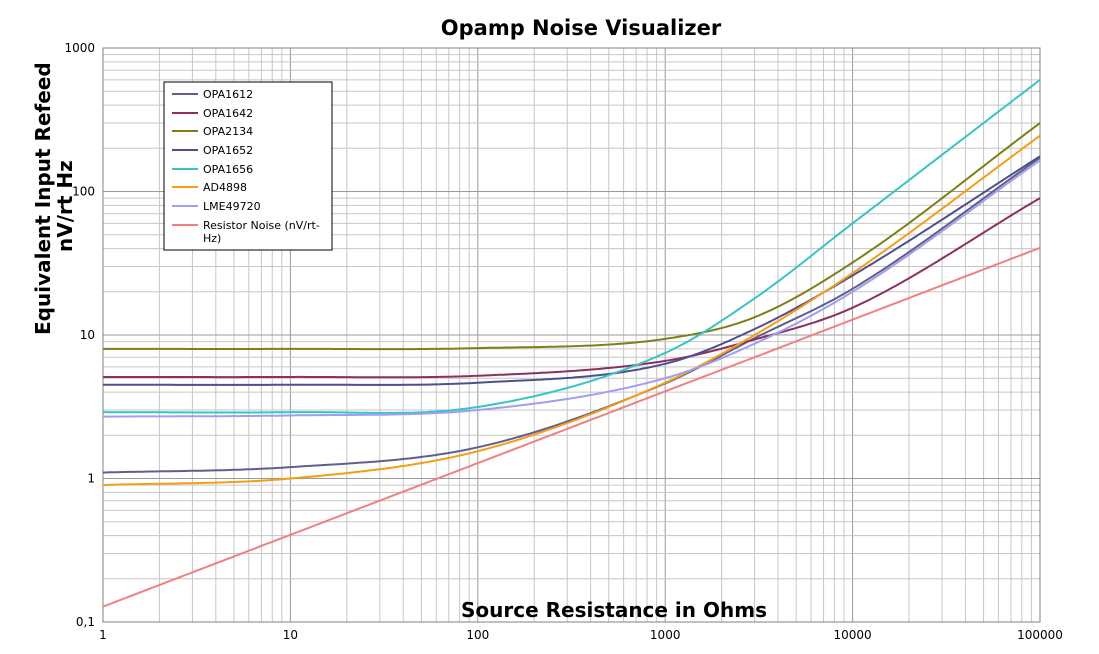 The width and height of the screenshot is (1099, 654). I want to click on legend-label: OPA1612, so click(228, 94).